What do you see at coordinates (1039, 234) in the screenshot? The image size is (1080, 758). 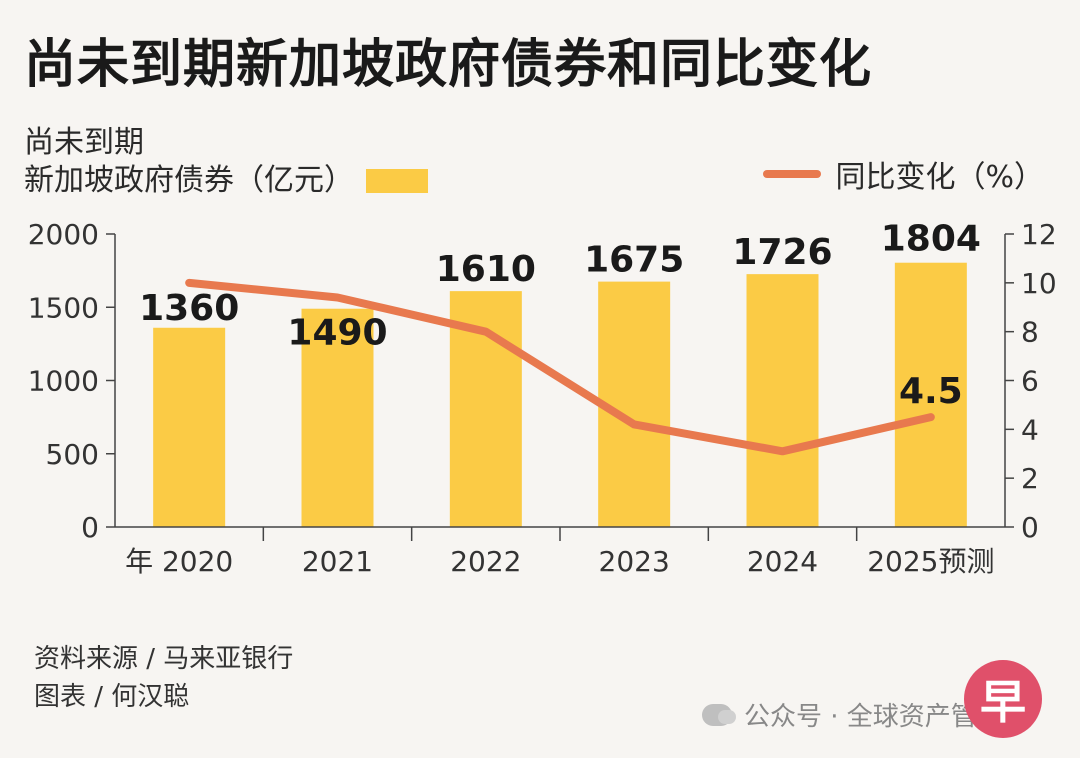 I see `right-tick-label-12: 12` at bounding box center [1039, 234].